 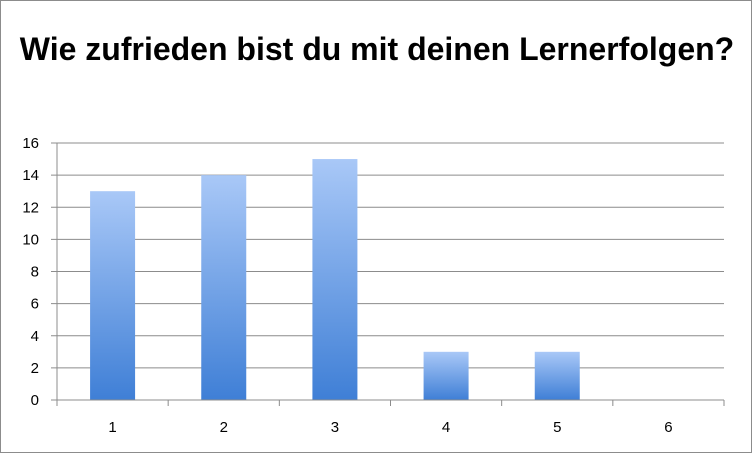 I want to click on x-tick-label: 5, so click(x=557, y=427).